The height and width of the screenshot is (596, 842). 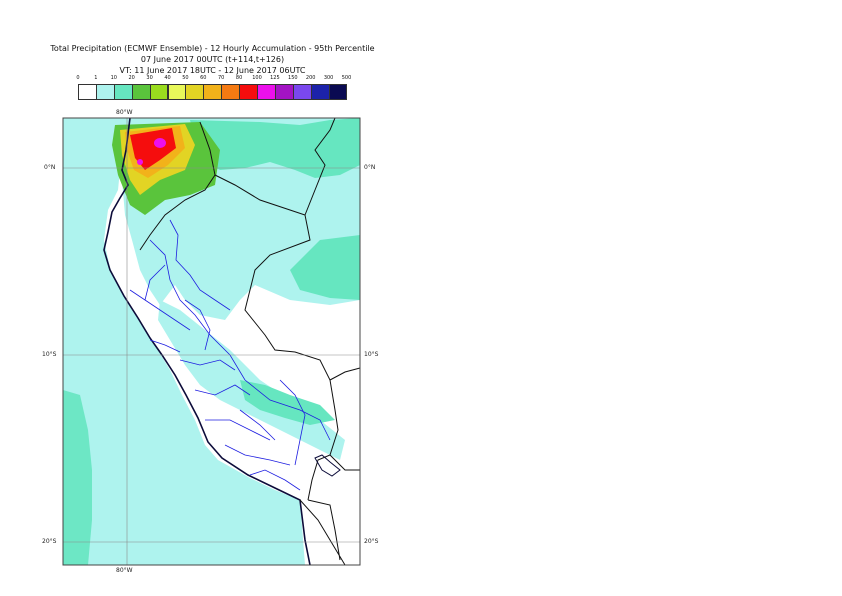 What do you see at coordinates (230, 355) in the screenshot?
I see `province-borders` at bounding box center [230, 355].